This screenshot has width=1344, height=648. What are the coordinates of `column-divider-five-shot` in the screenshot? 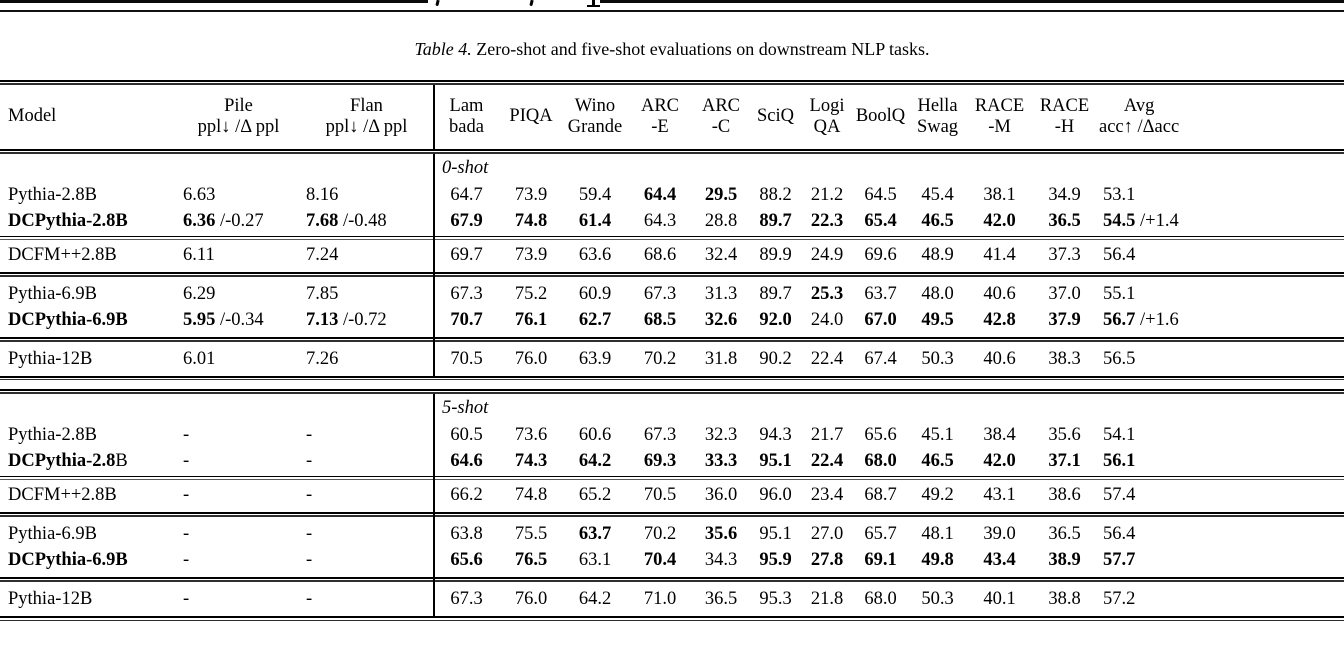 It's located at (434, 505).